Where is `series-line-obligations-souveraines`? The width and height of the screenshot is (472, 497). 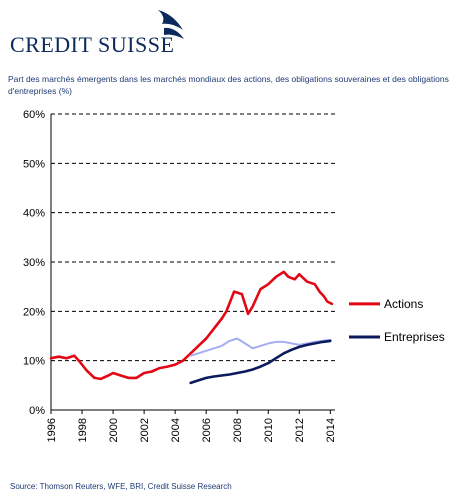 series-line-obligations-souveraines is located at coordinates (260, 347).